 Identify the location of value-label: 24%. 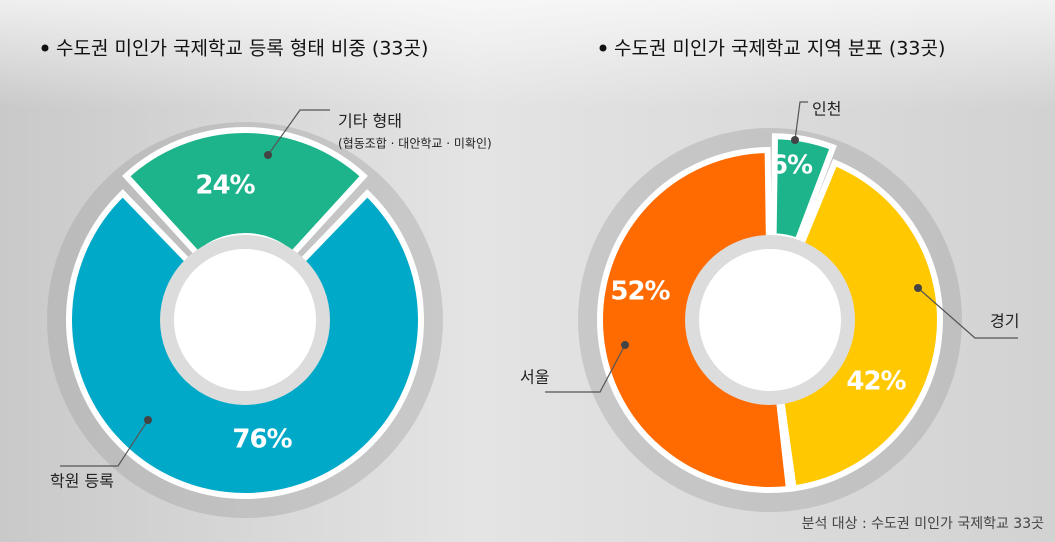
(225, 186).